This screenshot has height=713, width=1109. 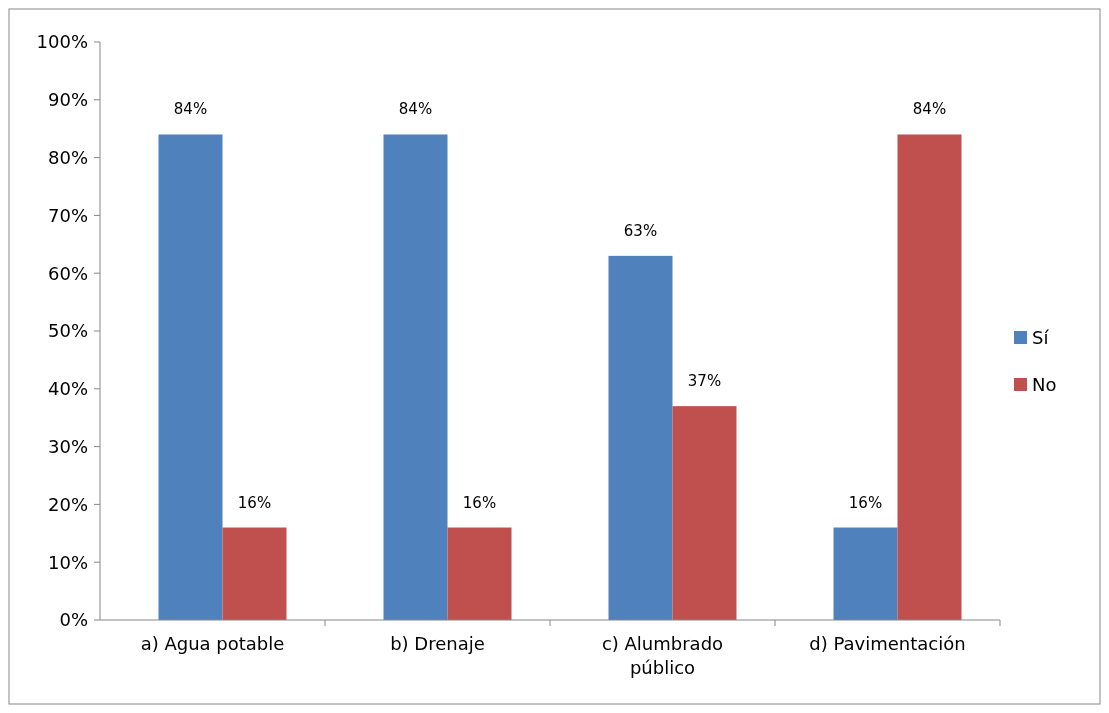 What do you see at coordinates (67, 504) in the screenshot?
I see `y-tick-label: 20%` at bounding box center [67, 504].